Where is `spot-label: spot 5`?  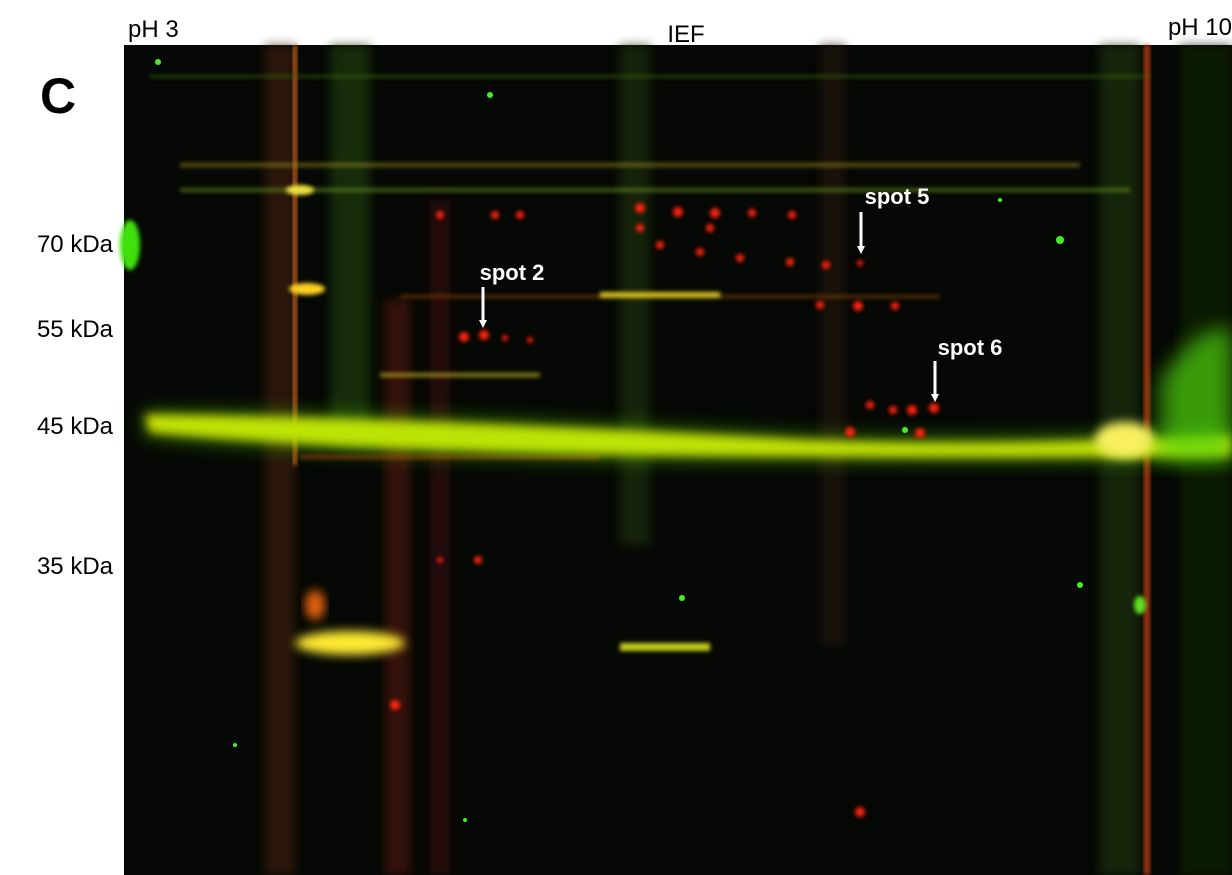 spot-label: spot 5 is located at coordinates (897, 196).